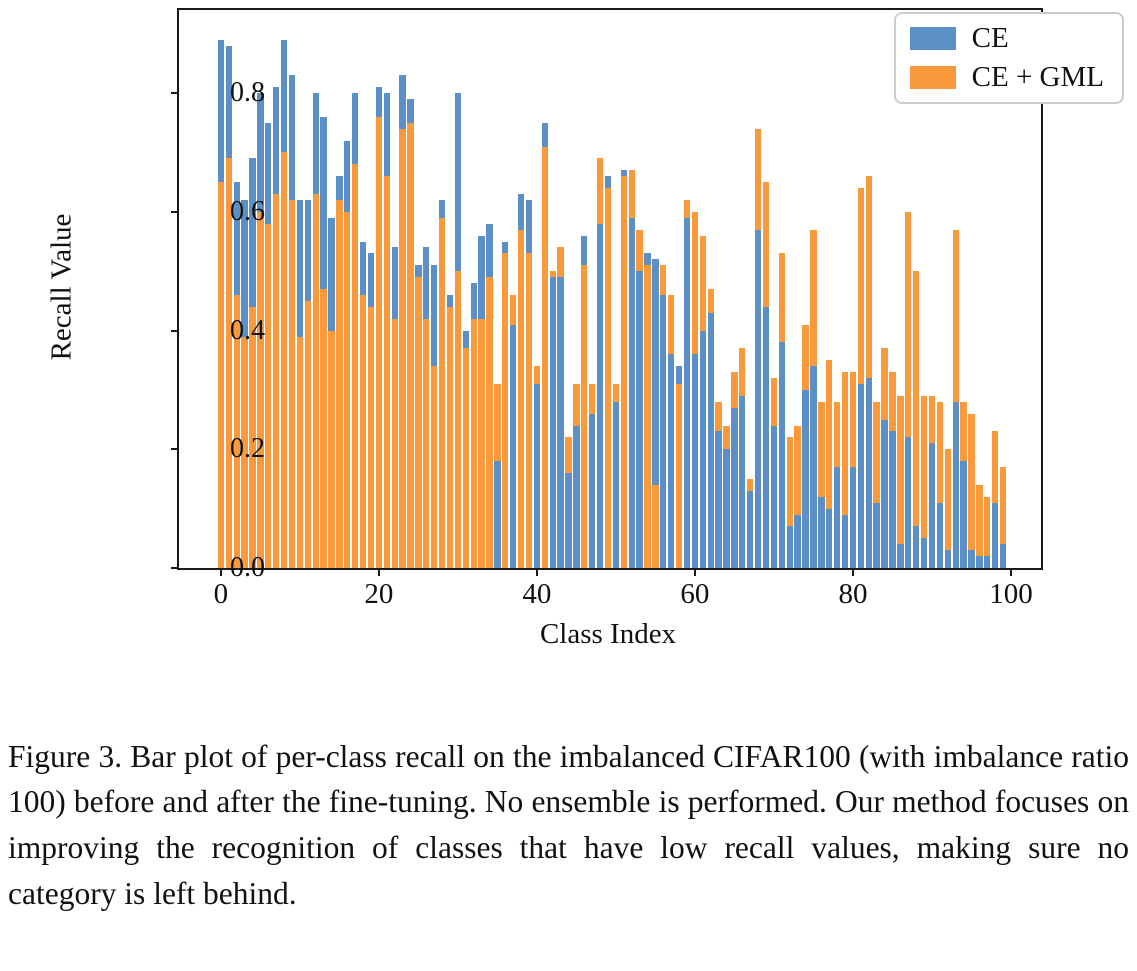 This screenshot has width=1137, height=971. I want to click on x-tick-label: 80, so click(853, 594).